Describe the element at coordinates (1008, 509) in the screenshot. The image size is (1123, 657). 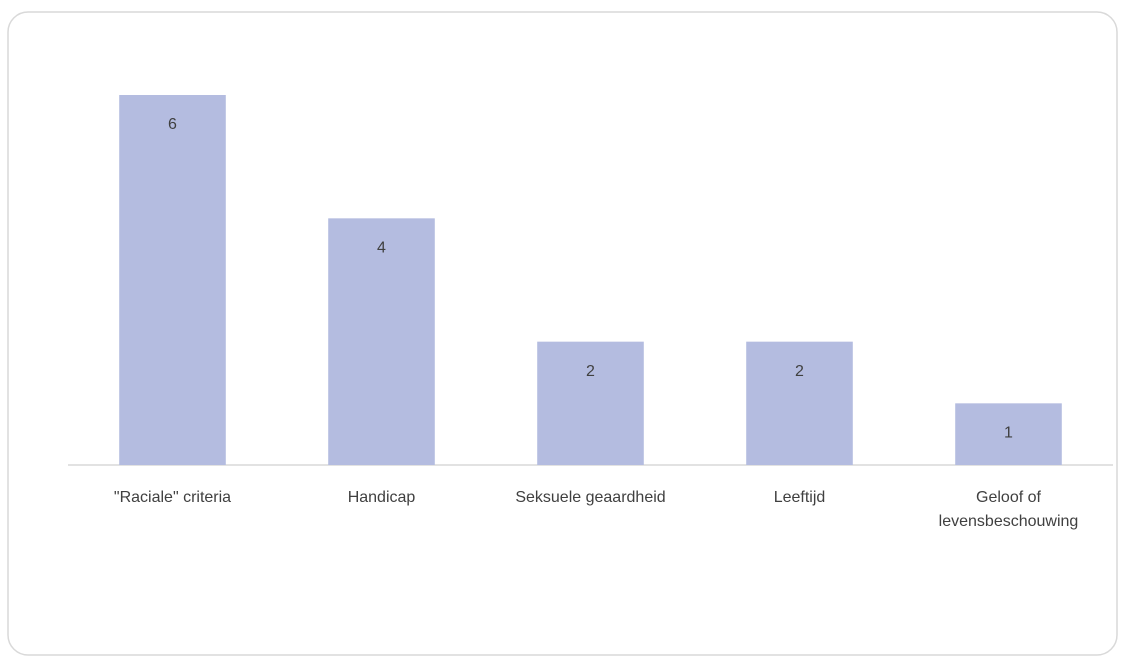
I see `x-tick-label: Geloof of levensbeschouwing` at that location.